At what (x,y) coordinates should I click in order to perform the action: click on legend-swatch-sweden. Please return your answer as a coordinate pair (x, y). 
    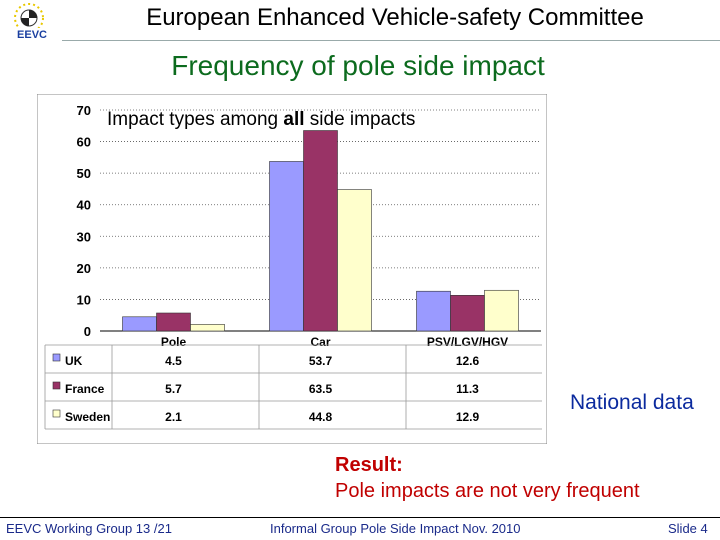
    Looking at the image, I should click on (56, 413).